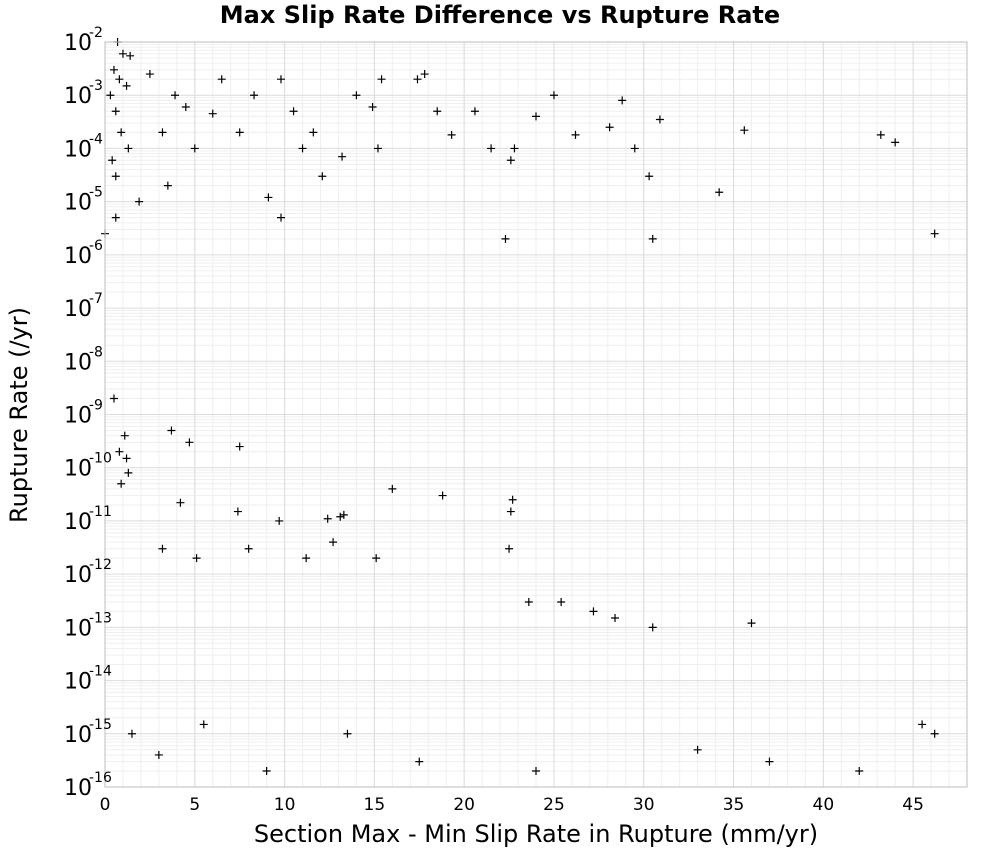 The image size is (1000, 854). Describe the element at coordinates (96, 139) in the screenshot. I see `y-tick-exponent: -4` at that location.